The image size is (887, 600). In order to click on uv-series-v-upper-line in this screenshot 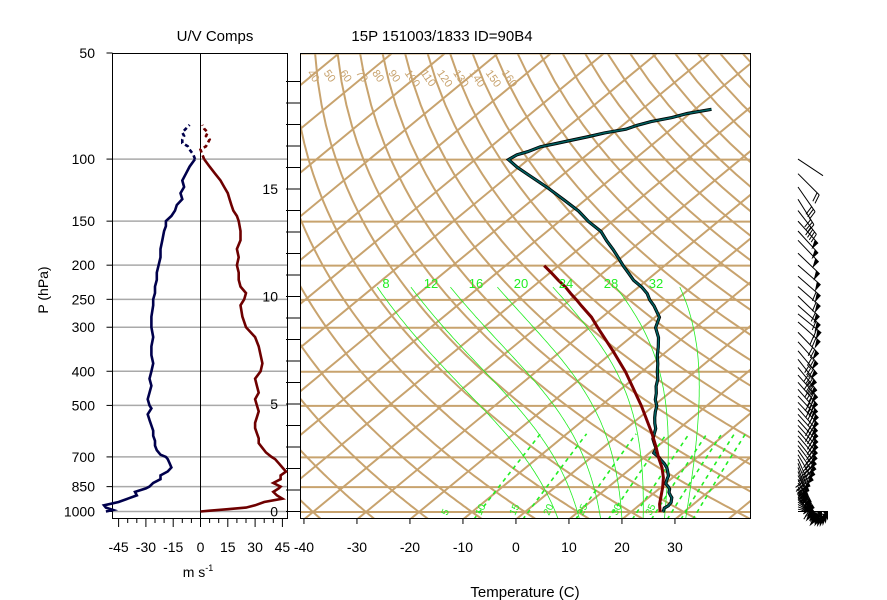, I will do `click(205, 142)`.